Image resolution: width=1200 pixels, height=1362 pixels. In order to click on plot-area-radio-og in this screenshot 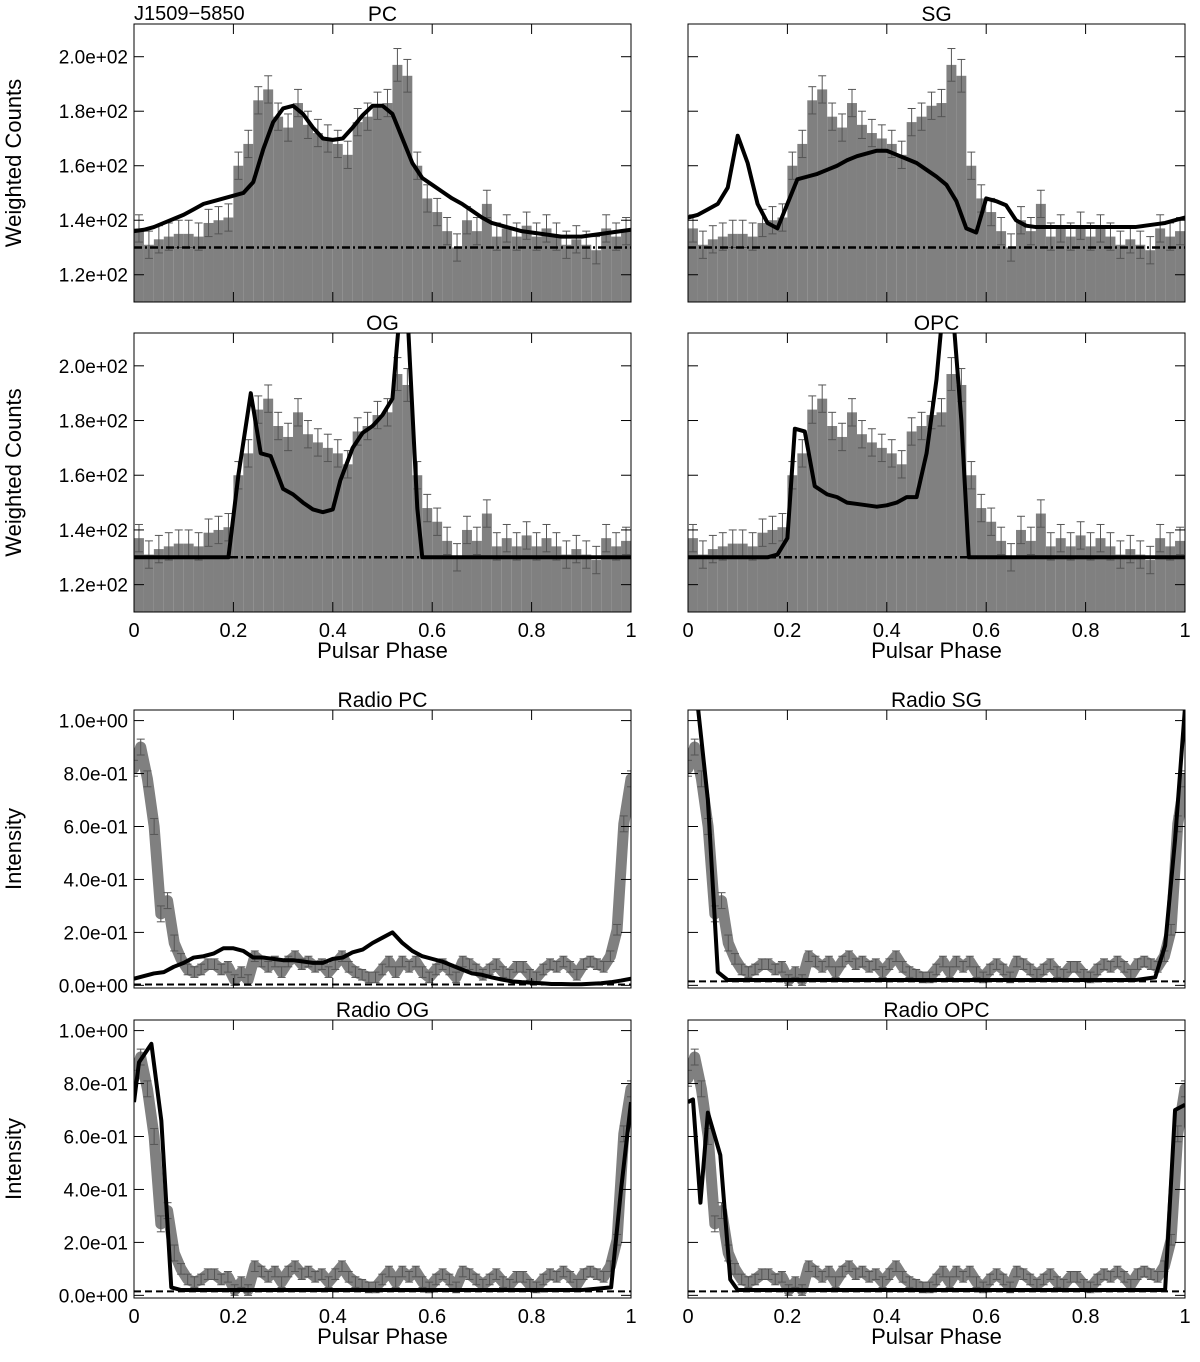, I will do `click(382, 1168)`.